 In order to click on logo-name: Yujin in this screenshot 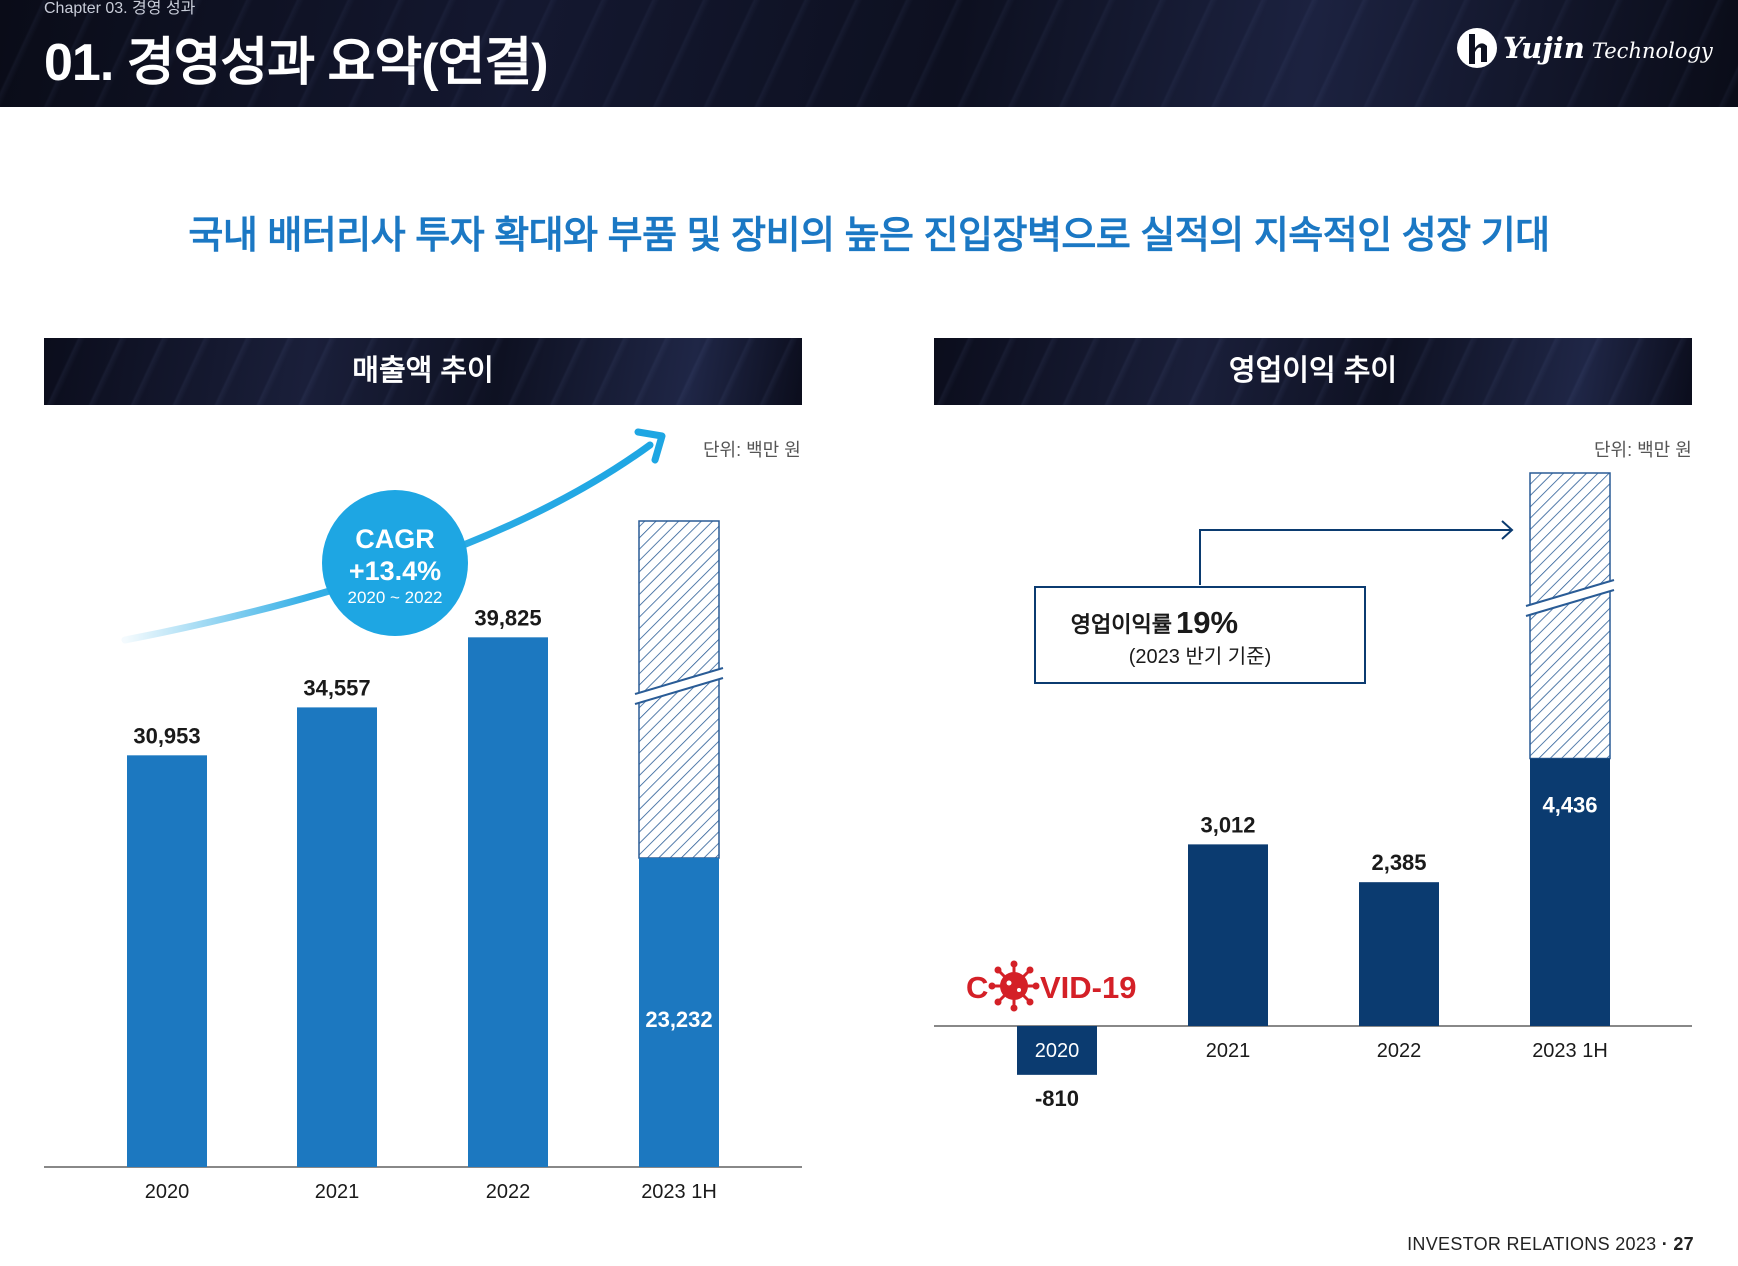, I will do `click(1544, 48)`.